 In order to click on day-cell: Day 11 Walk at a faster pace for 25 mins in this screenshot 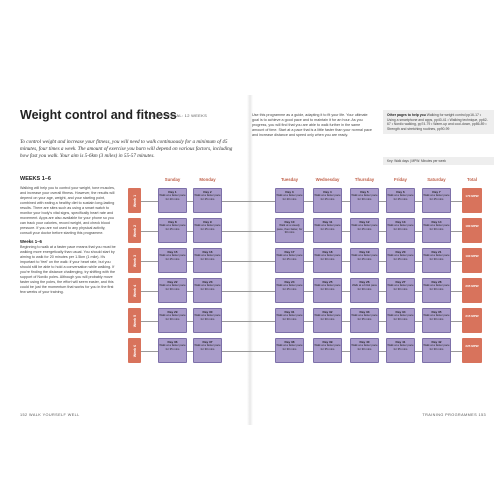, I will do `click(327, 230)`.